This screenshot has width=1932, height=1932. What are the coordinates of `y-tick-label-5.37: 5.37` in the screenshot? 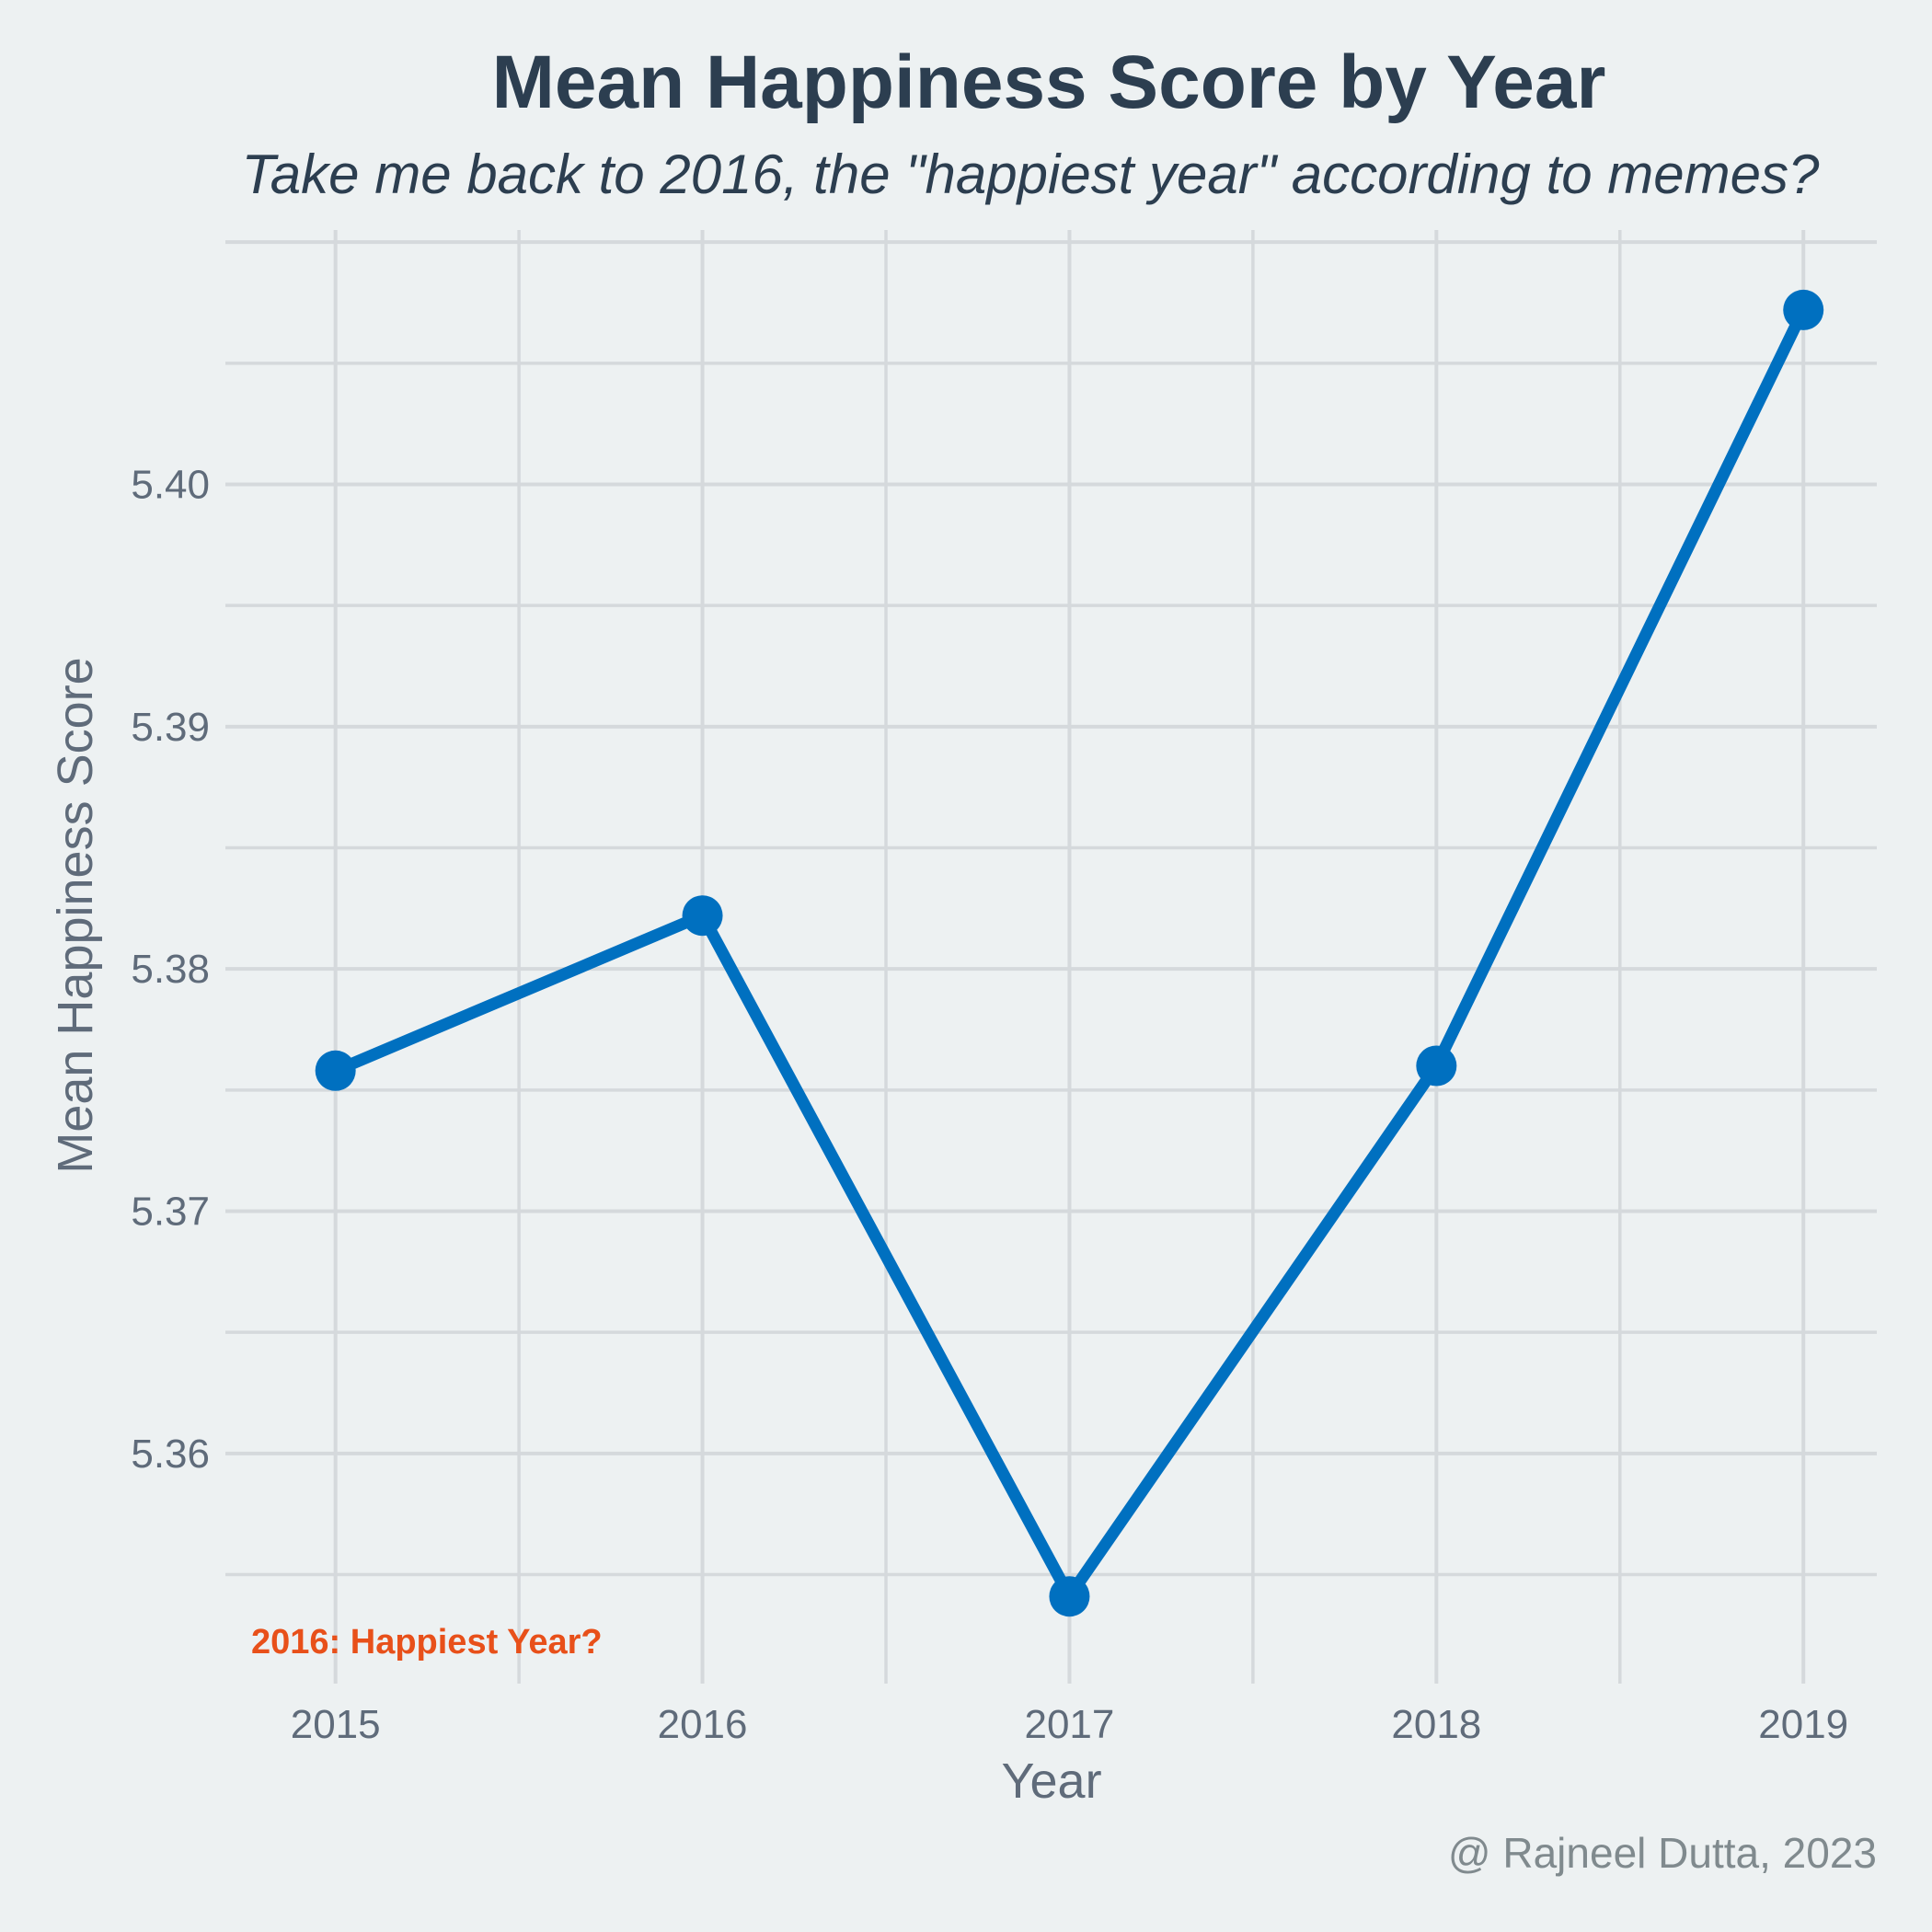 It's located at (170, 1212).